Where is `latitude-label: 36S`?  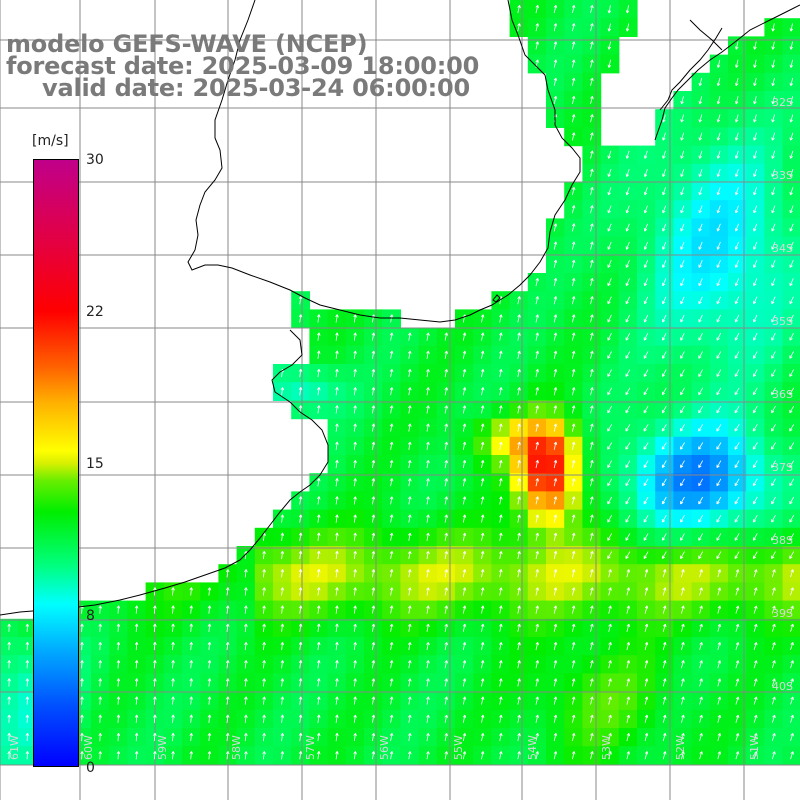 latitude-label: 36S is located at coordinates (782, 394).